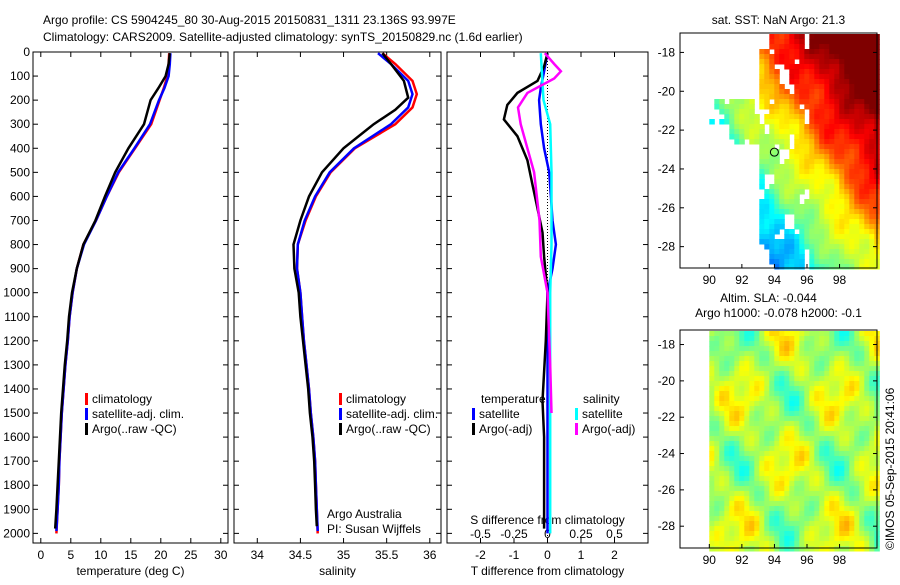 Image resolution: width=900 pixels, height=585 pixels. I want to click on y-tick-label: 100, so click(20, 76).